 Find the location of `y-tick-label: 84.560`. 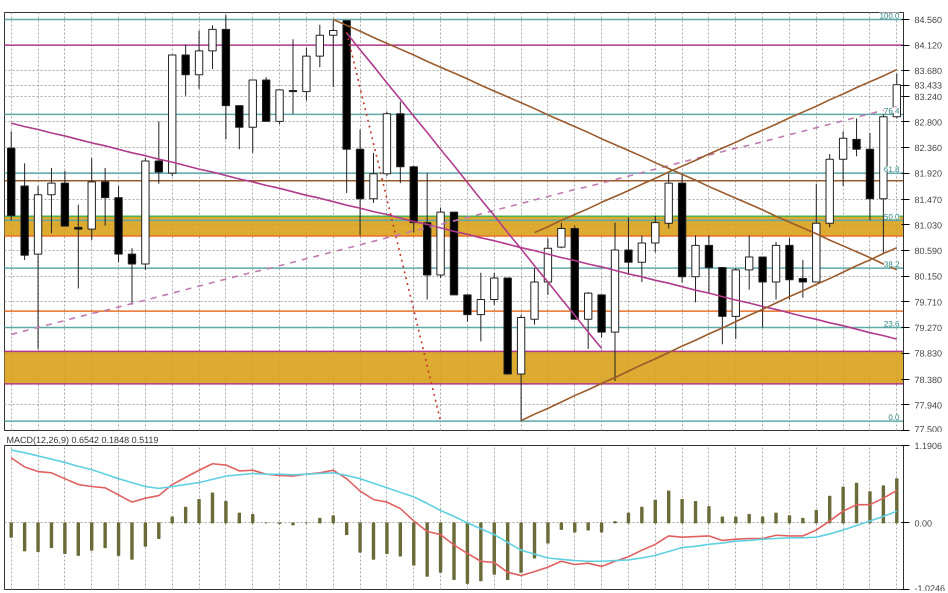

y-tick-label: 84.560 is located at coordinates (928, 19).